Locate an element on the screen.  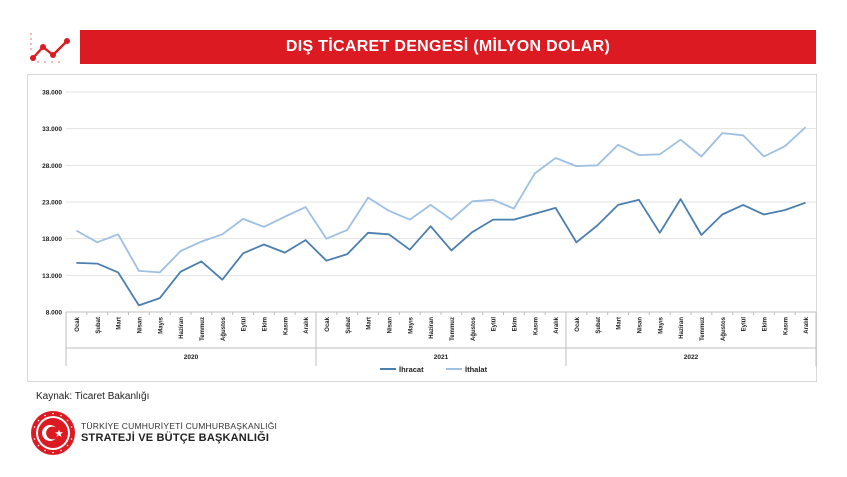
chart-title-banner: DIŞ TİCARET DENGESİ (MİLYON DOLAR) is located at coordinates (448, 47).